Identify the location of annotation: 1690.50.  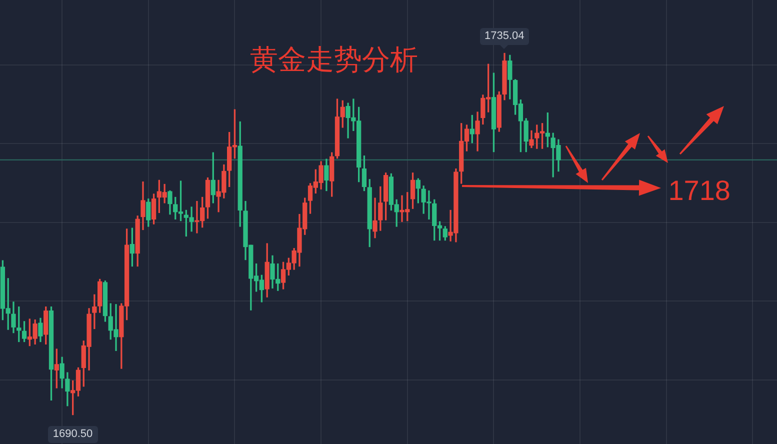
(73, 434).